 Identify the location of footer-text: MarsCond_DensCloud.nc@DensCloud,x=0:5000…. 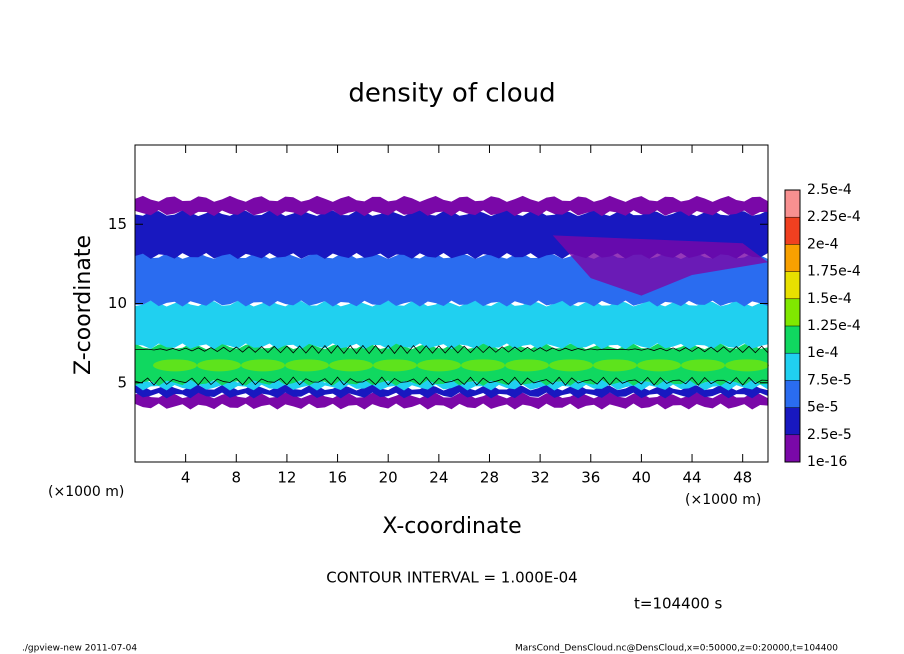
(676, 649).